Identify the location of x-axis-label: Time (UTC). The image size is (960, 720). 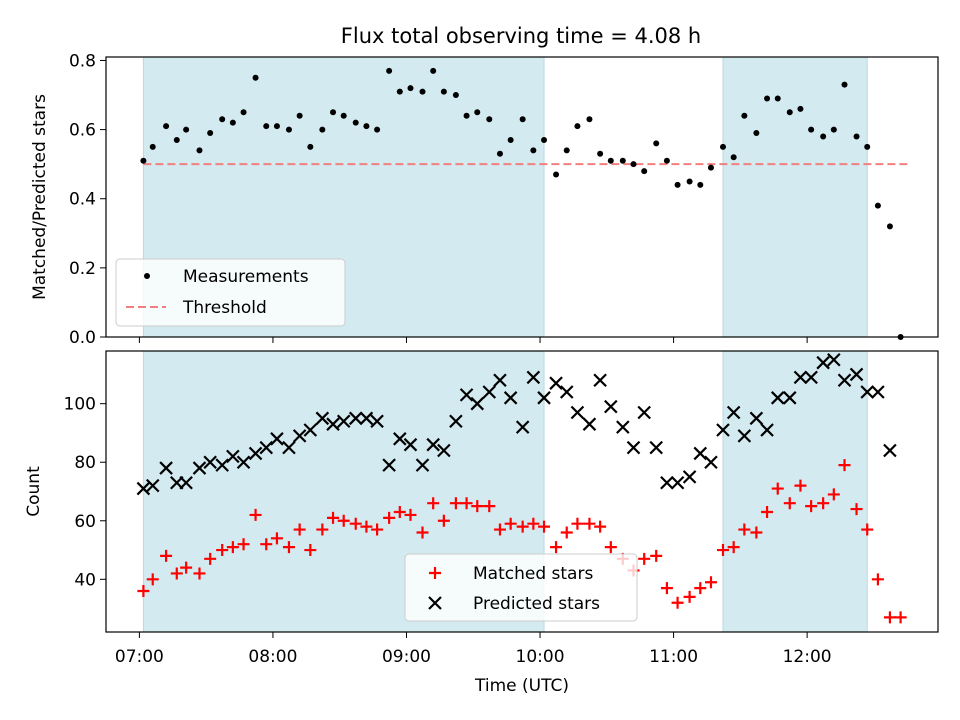
(521, 686).